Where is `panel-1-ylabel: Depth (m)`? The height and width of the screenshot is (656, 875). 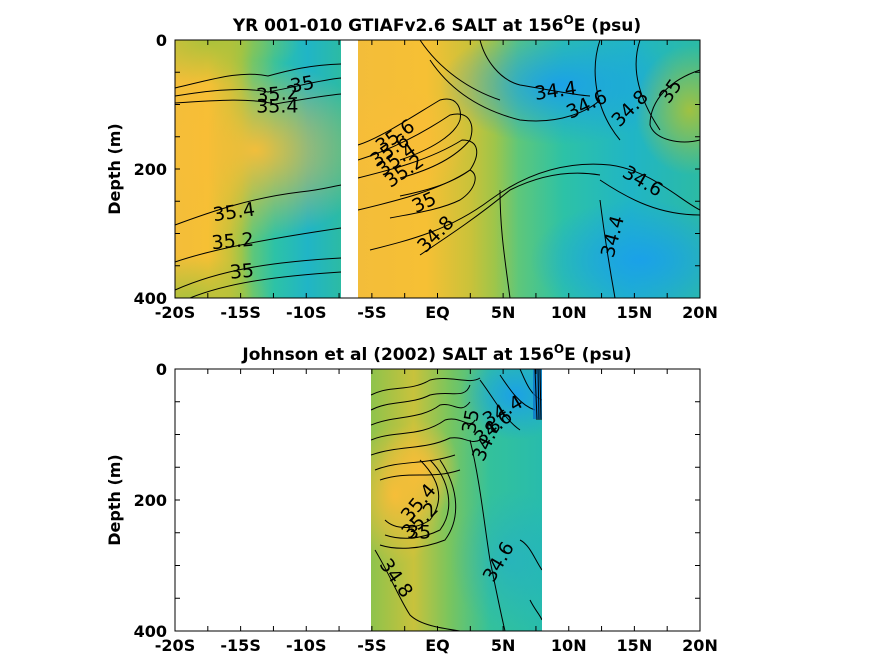
panel-1-ylabel: Depth (m) is located at coordinates (114, 169).